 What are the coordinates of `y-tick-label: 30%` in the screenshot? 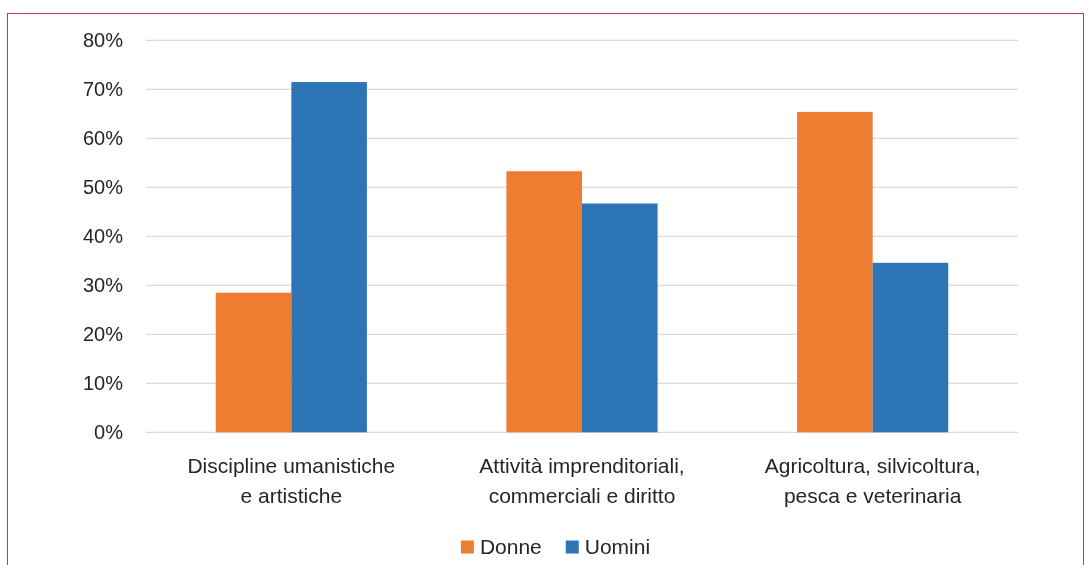 It's located at (103, 285).